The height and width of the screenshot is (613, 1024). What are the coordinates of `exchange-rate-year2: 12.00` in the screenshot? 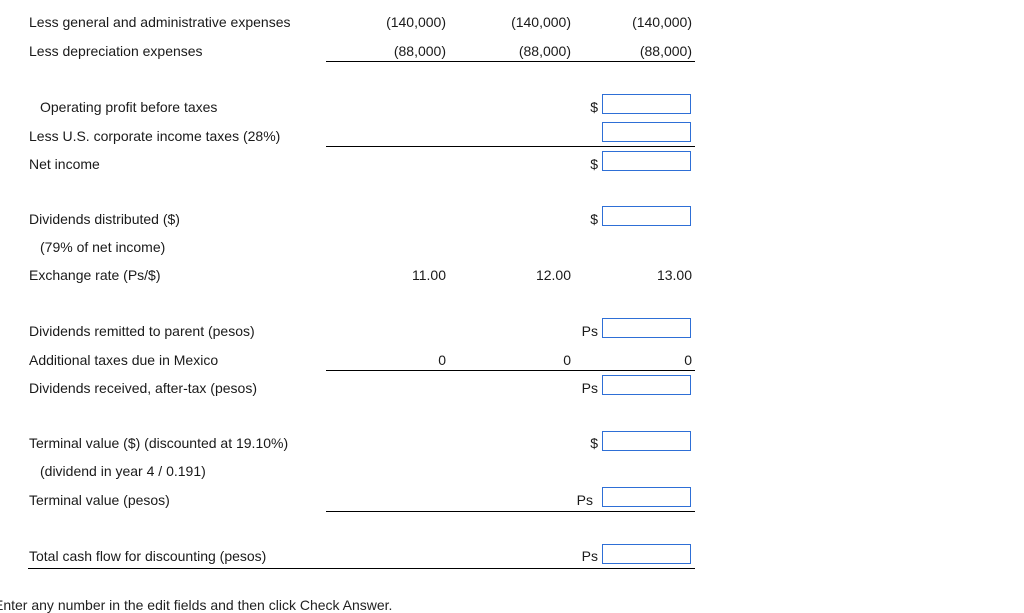 It's located at (553, 275).